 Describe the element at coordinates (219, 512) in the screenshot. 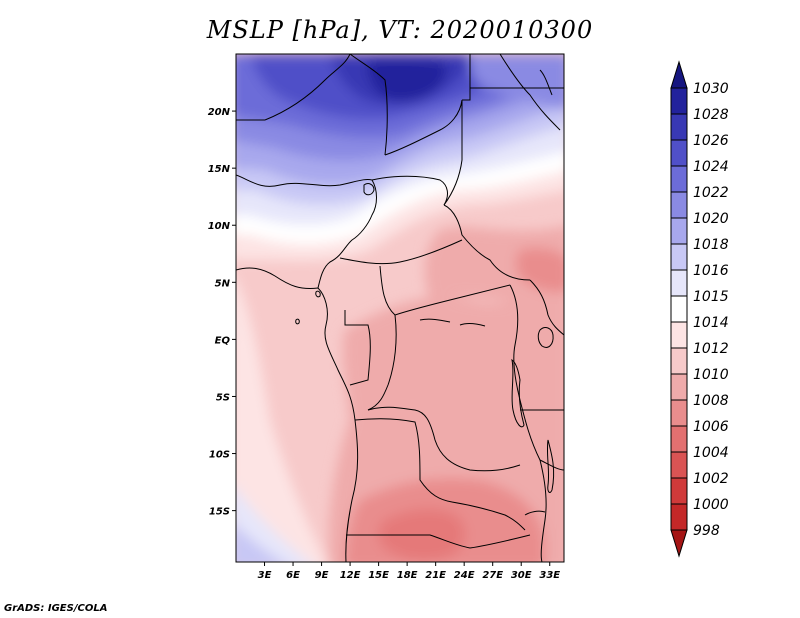

I see `y-tick-label: 15S` at that location.